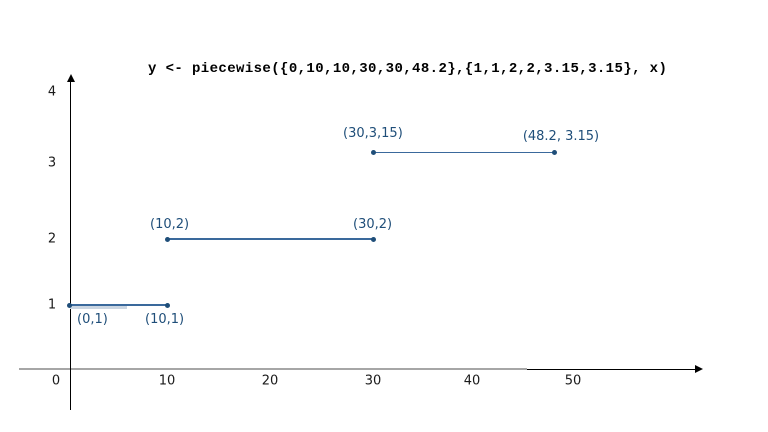 This screenshot has width=768, height=432. Describe the element at coordinates (70, 245) in the screenshot. I see `y-axis-line` at that location.